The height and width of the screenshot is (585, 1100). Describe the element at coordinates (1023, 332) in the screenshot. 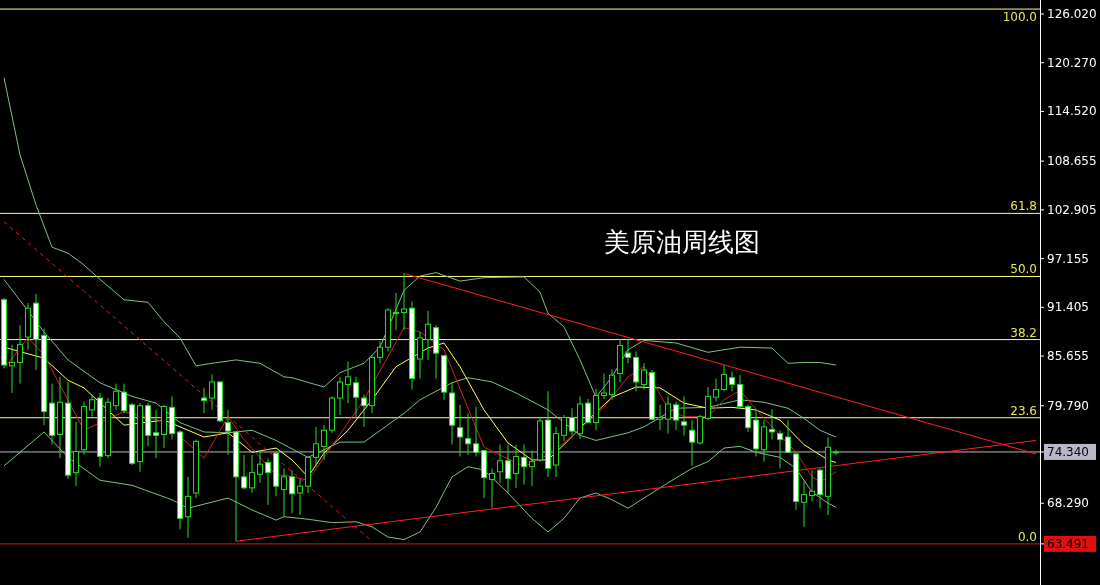

I see `annotation: 38.2` at that location.